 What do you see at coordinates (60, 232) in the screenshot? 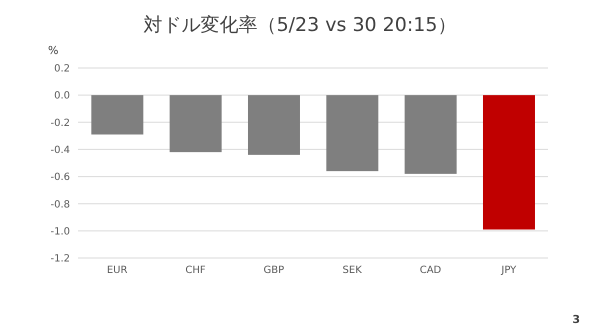
I see `y-tick-label: -1.0` at bounding box center [60, 232].